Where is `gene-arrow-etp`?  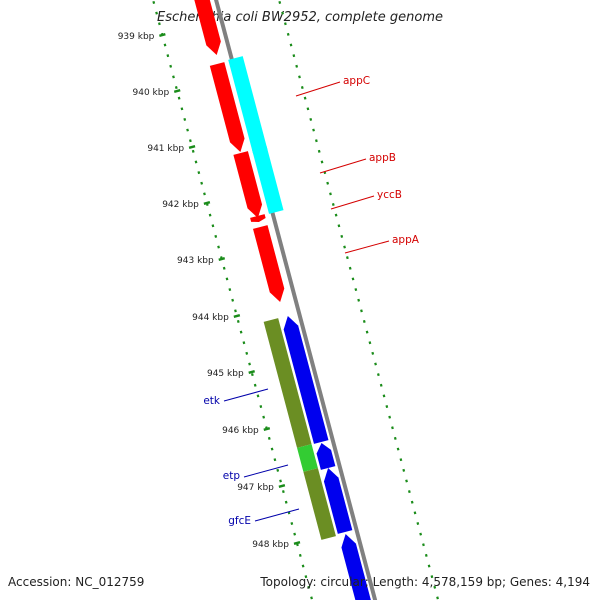 gene-arrow-etp is located at coordinates (326, 456).